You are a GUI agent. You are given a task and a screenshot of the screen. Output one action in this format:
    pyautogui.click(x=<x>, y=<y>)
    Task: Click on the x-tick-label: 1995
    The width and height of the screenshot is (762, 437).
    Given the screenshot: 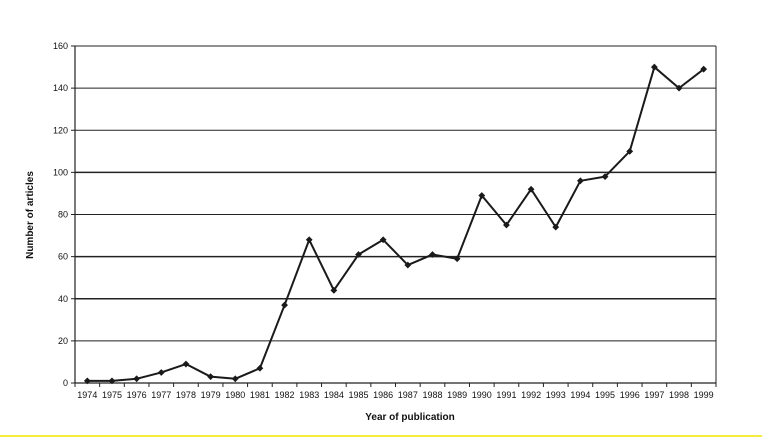 What is the action you would take?
    pyautogui.click(x=605, y=395)
    